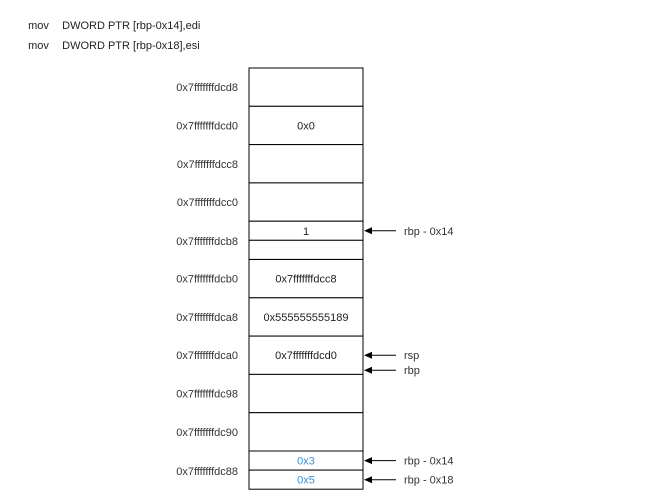 This screenshot has height=500, width=645. Describe the element at coordinates (131, 26) in the screenshot. I see `code-operands: DWORD PTR [rbp-0x14],edi` at that location.